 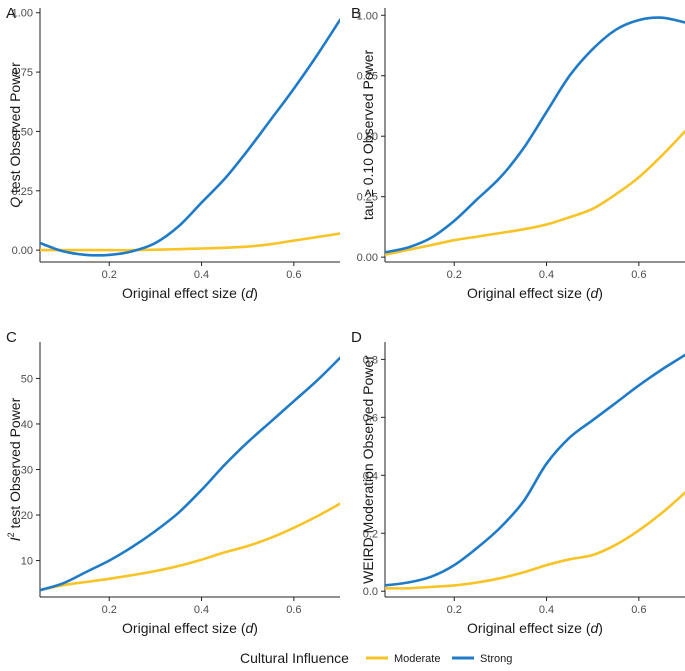 I want to click on y-tick-label: 40, so click(x=27, y=425).